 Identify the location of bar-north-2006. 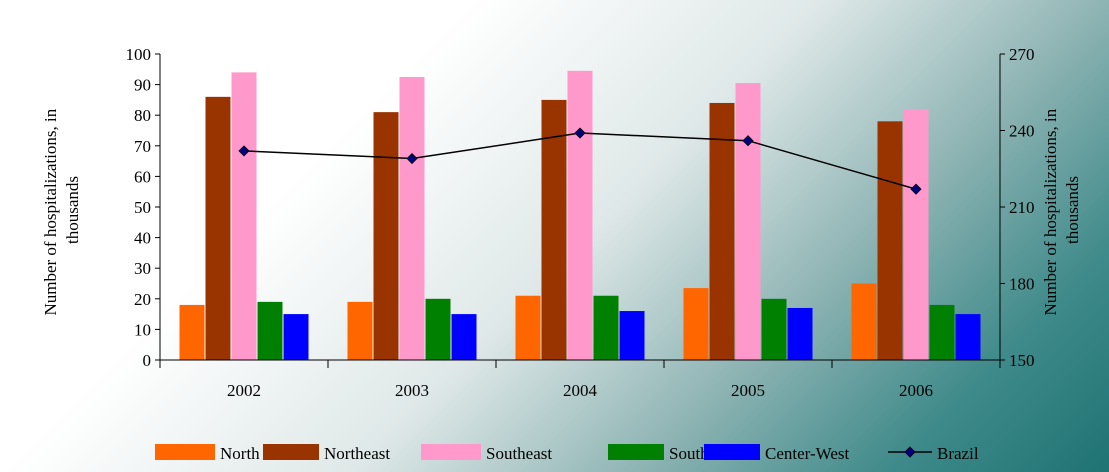
(864, 321).